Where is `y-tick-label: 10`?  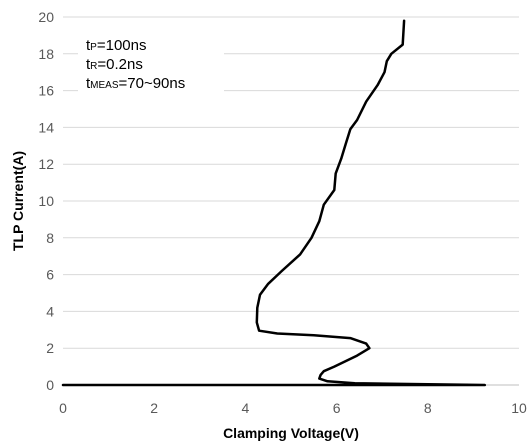 y-tick-label: 10 is located at coordinates (46, 201).